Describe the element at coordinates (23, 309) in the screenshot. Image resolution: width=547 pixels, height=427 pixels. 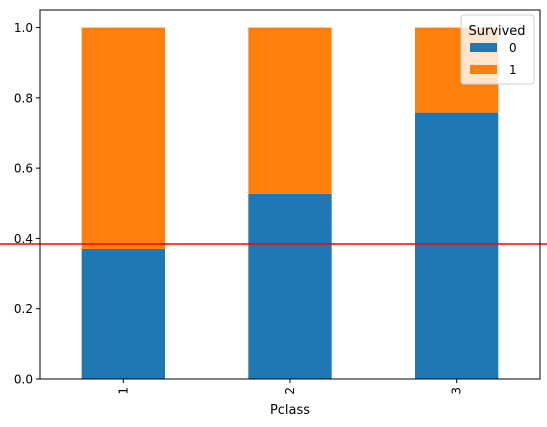
I see `y-tick-label: 0.2` at that location.